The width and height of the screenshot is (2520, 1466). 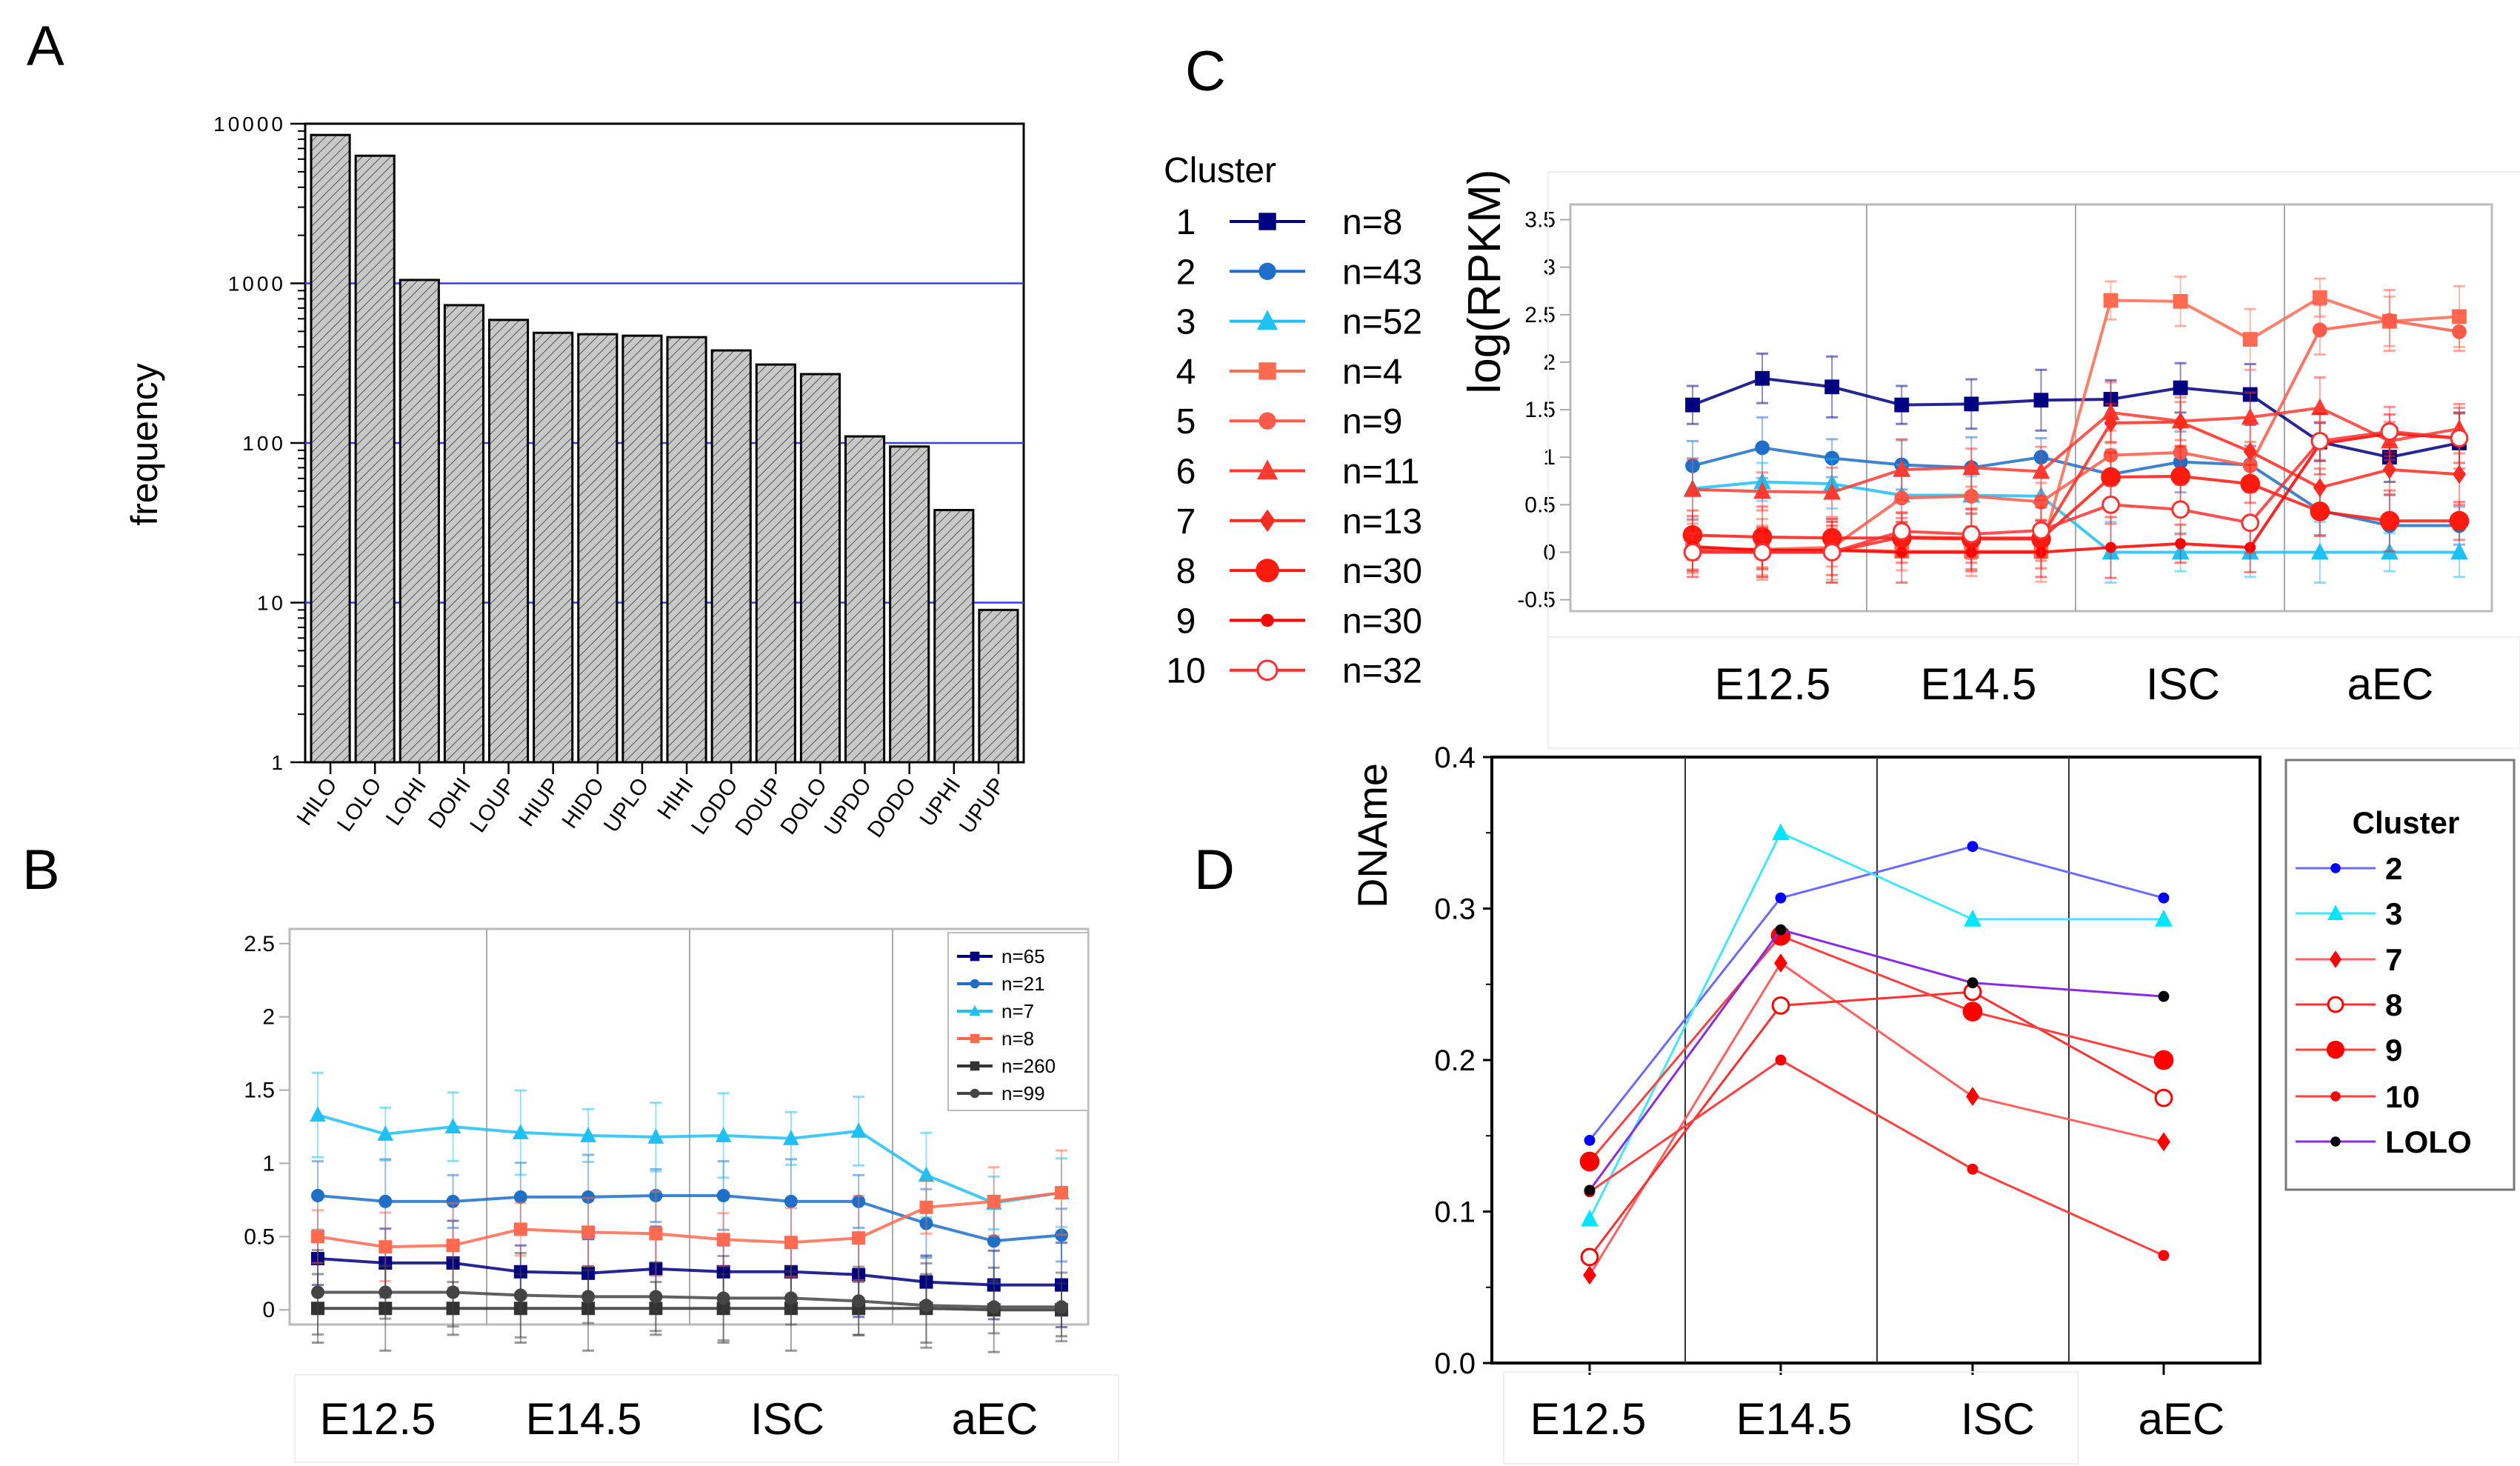 What do you see at coordinates (1186, 372) in the screenshot?
I see `c-legend-cluster-number: 4` at bounding box center [1186, 372].